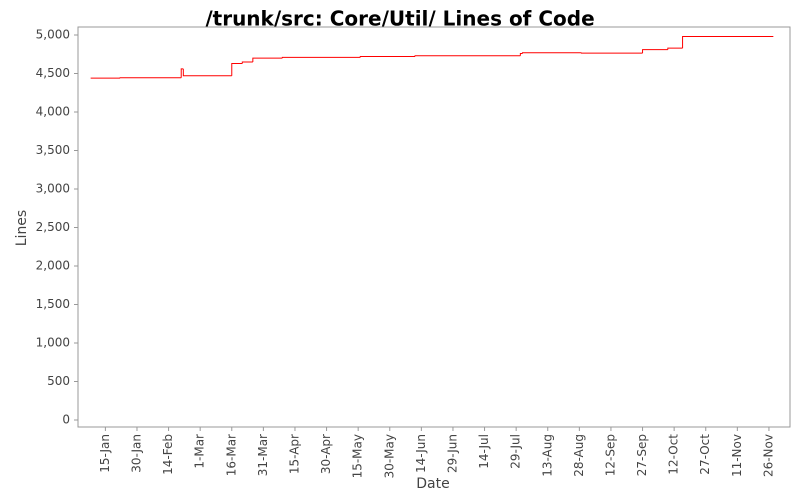 This screenshot has width=800, height=500. What do you see at coordinates (231, 455) in the screenshot?
I see `x-tick-label: 16-Mar` at bounding box center [231, 455].